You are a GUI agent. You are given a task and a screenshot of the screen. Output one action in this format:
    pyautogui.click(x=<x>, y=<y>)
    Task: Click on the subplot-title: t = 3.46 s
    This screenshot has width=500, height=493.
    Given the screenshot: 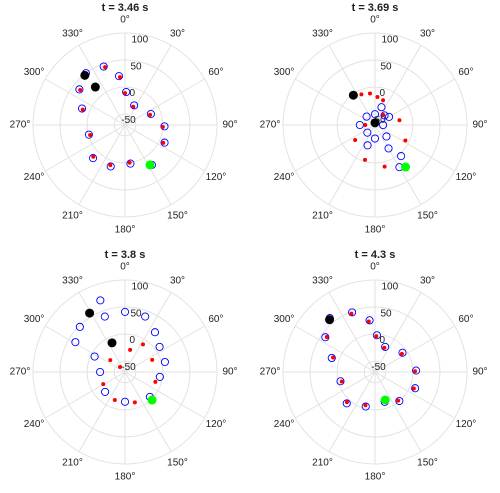 What is the action you would take?
    pyautogui.click(x=125, y=8)
    